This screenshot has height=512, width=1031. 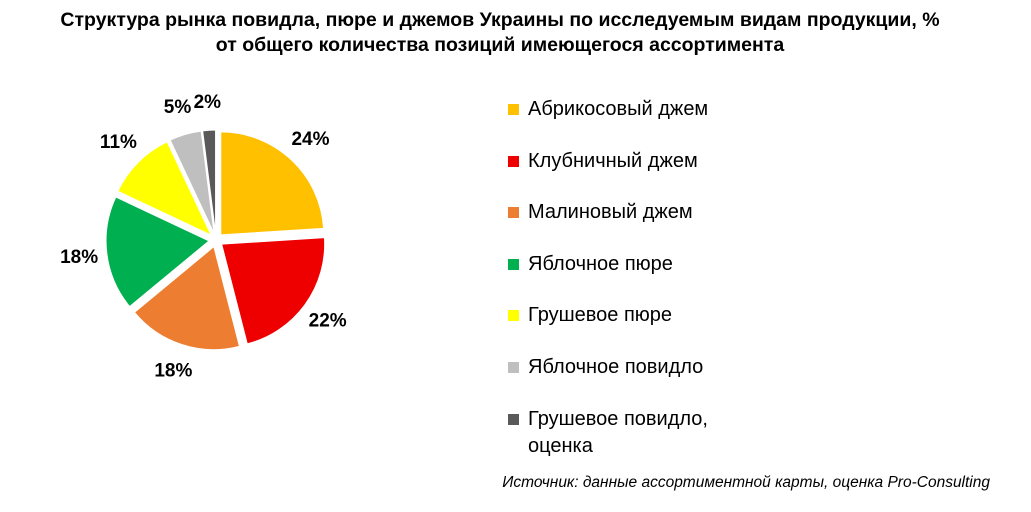 I want to click on slice-percent-label-7: 2%, so click(x=208, y=102).